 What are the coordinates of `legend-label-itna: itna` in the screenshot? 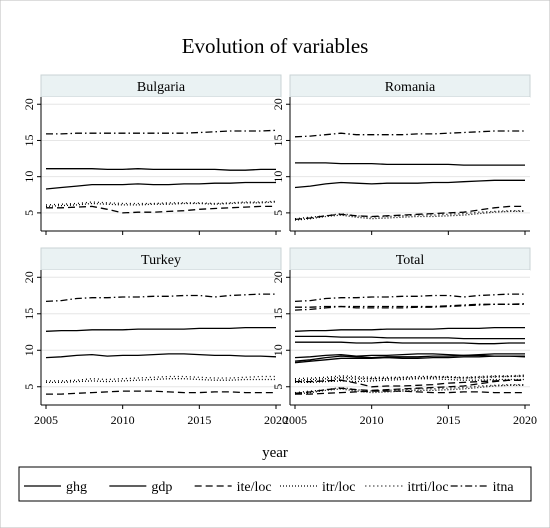 It's located at (504, 487).